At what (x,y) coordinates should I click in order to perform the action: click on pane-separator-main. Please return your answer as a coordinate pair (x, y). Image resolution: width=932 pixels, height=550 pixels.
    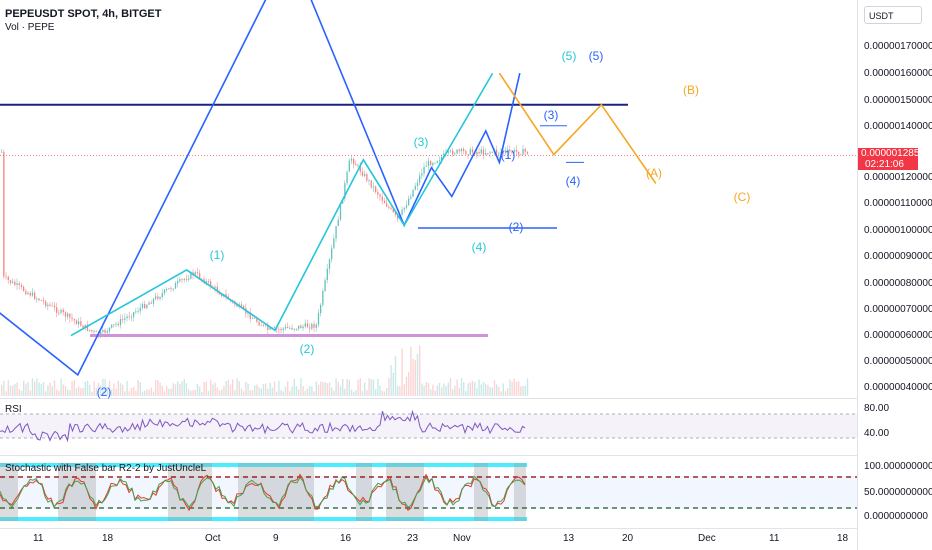
    Looking at the image, I should click on (428, 398).